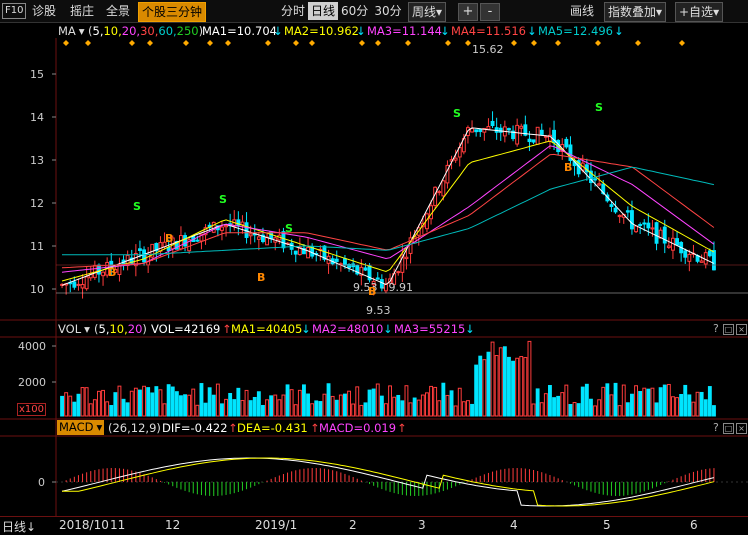 The image size is (748, 535). Describe the element at coordinates (490, 12) in the screenshot. I see `zoom-out-button: -` at that location.